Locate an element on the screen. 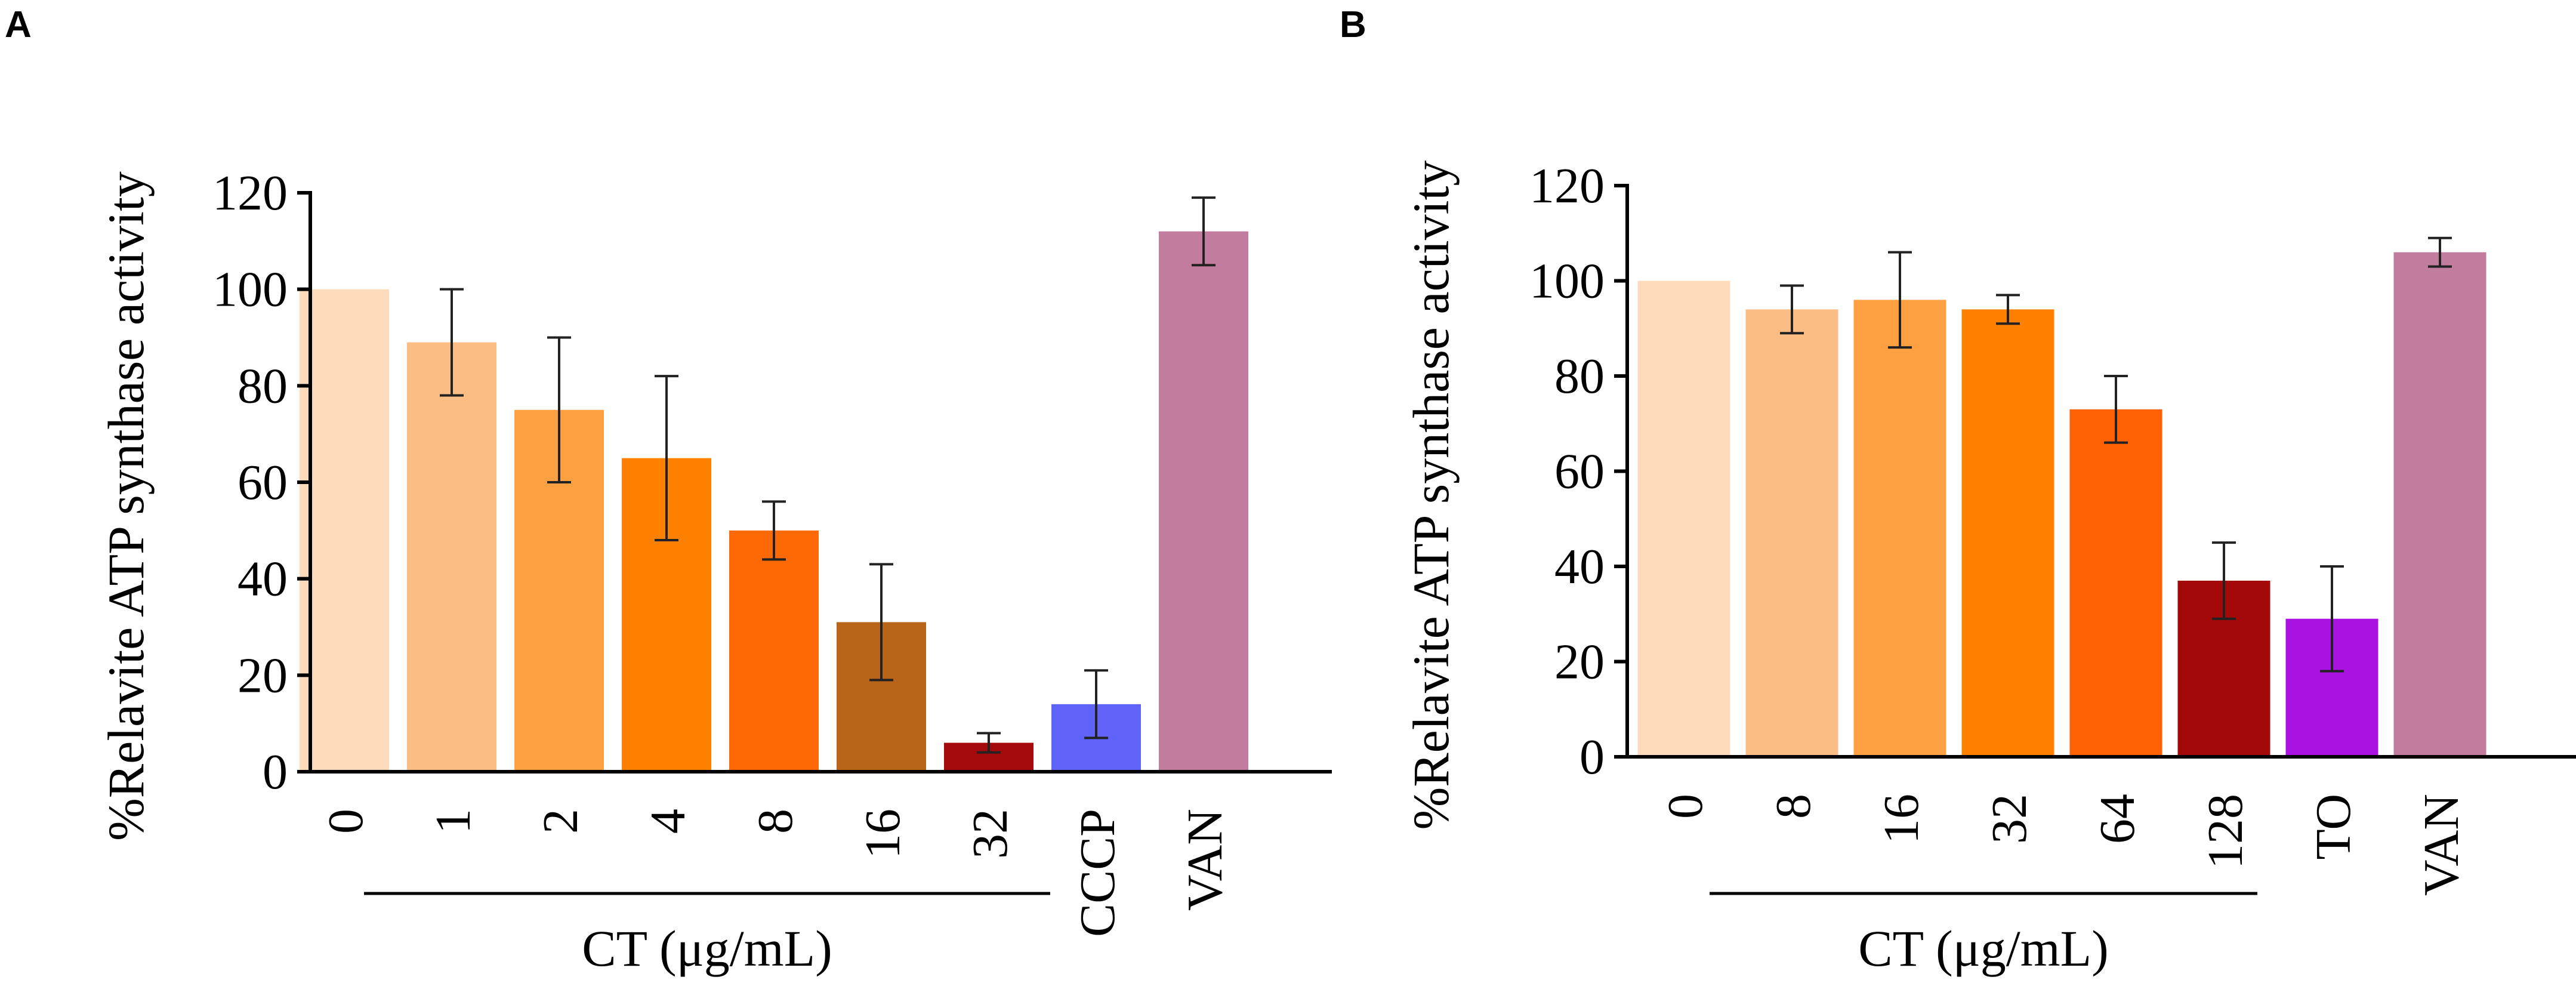 The image size is (2576, 983). x-tick-label: 128 is located at coordinates (2225, 831).